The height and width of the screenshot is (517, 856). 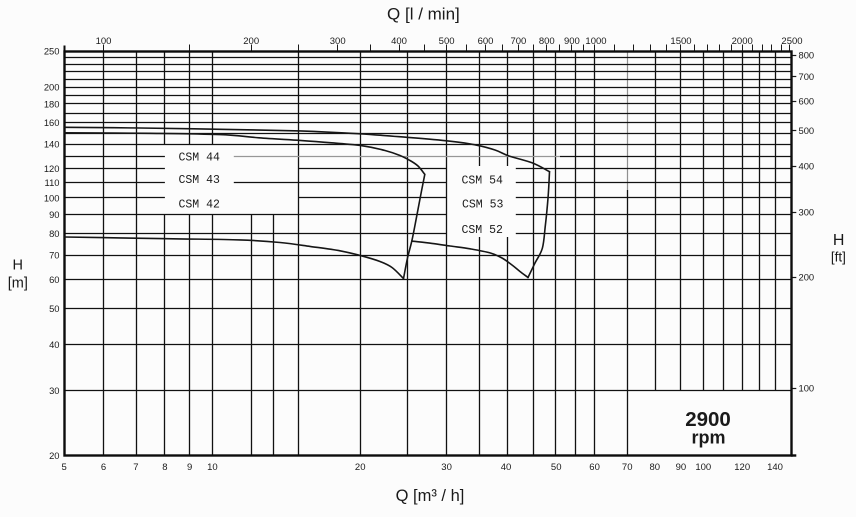 I want to click on svg-text: 1500, so click(x=680, y=41).